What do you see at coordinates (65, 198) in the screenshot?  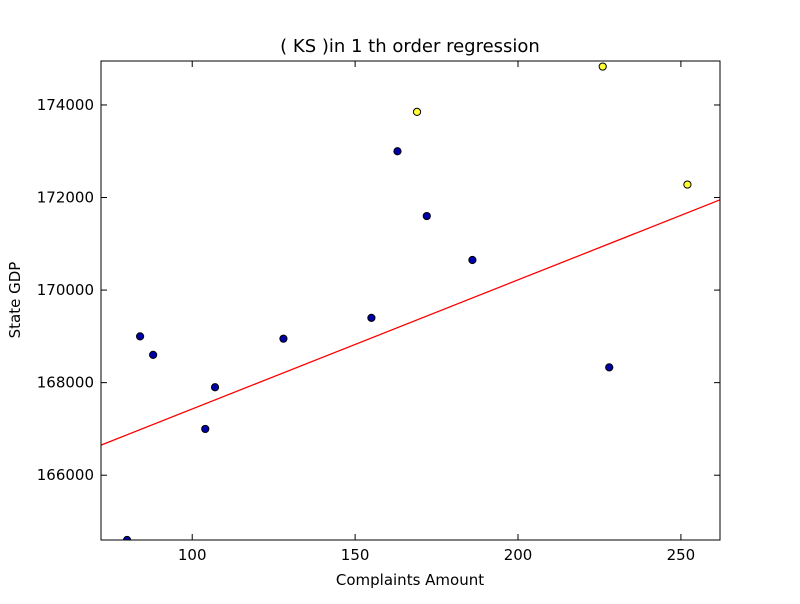 I see `y-tick-label: 172000` at bounding box center [65, 198].